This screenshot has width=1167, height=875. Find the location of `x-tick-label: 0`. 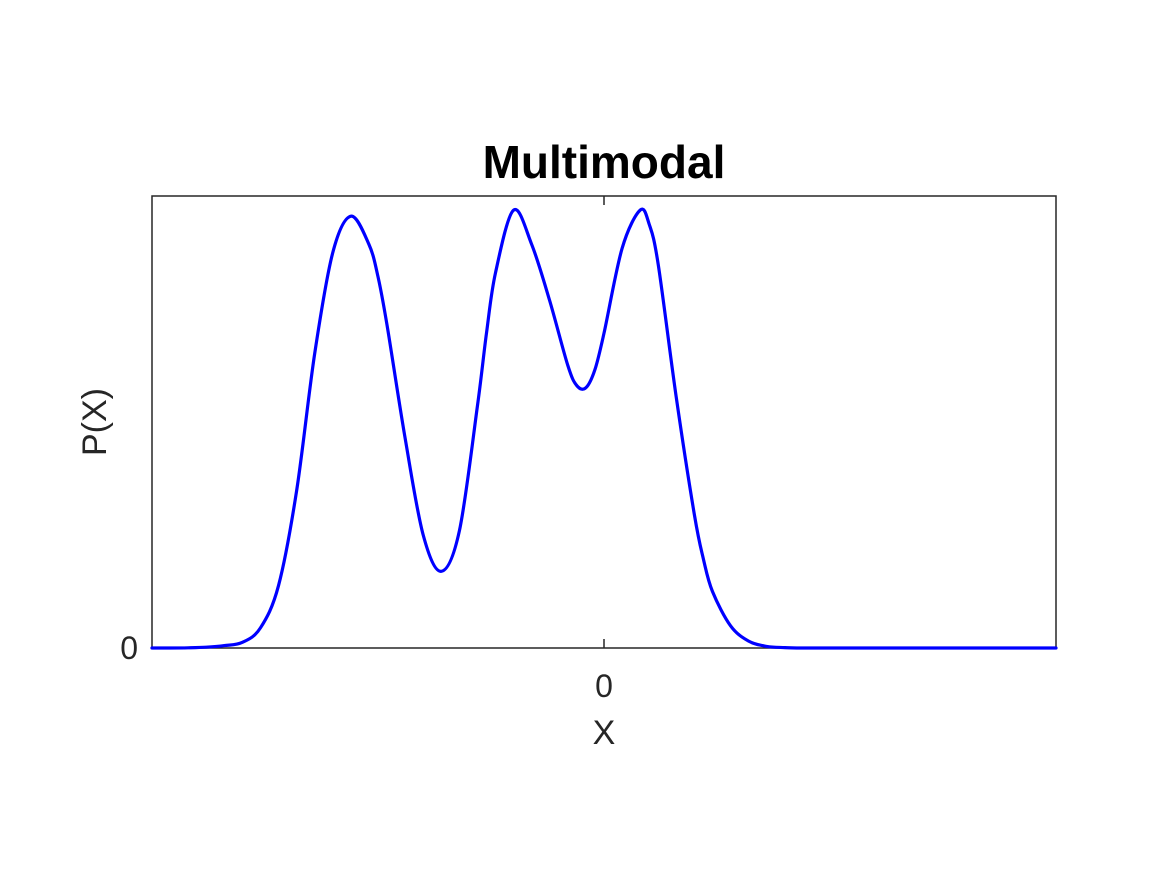

x-tick-label: 0 is located at coordinates (604, 686).